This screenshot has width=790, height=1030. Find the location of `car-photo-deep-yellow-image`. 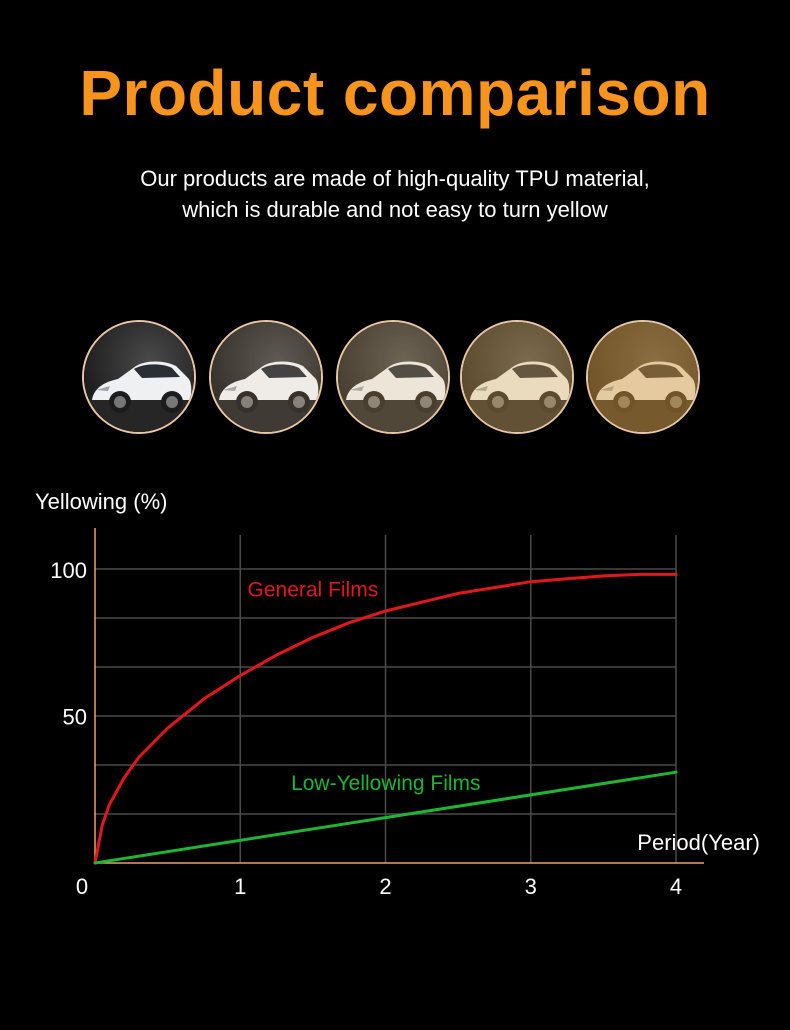

car-photo-deep-yellow-image is located at coordinates (643, 377).